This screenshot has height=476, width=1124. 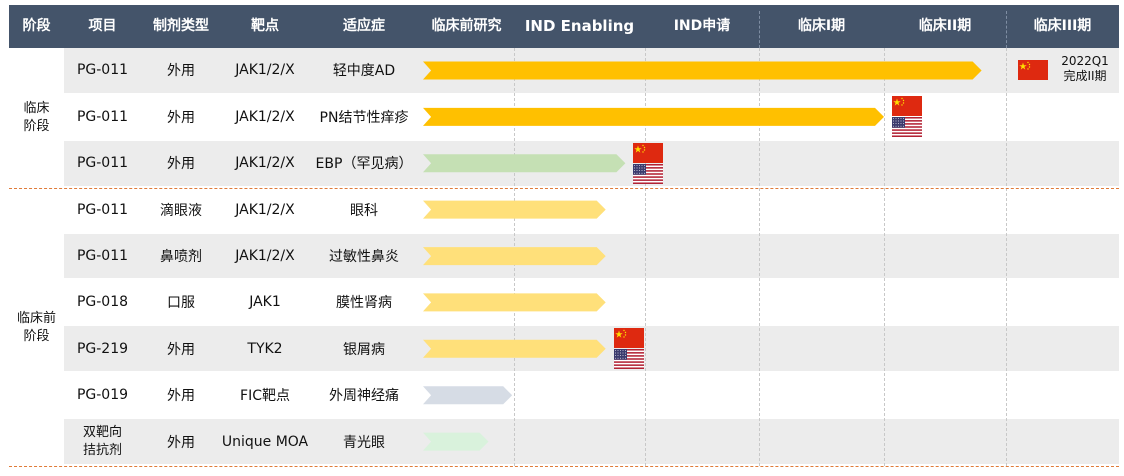 I want to click on cell-target: JAK1, so click(x=265, y=302).